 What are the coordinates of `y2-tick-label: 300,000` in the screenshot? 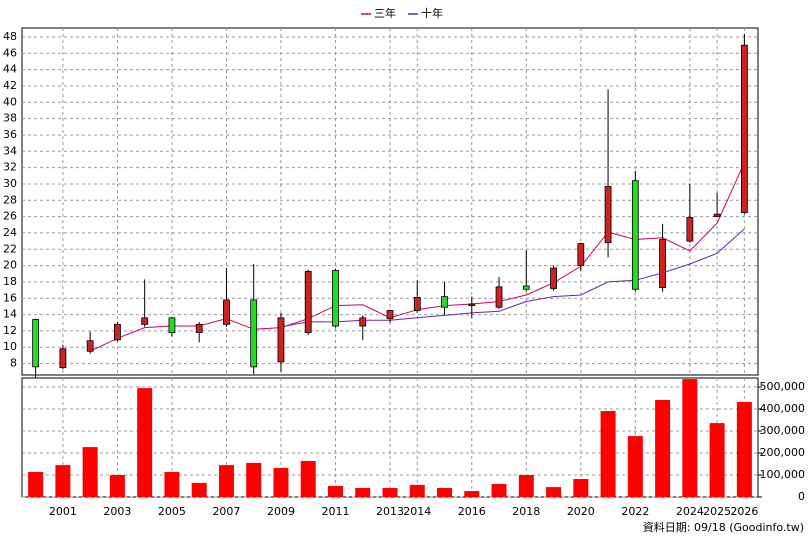 It's located at (783, 430).